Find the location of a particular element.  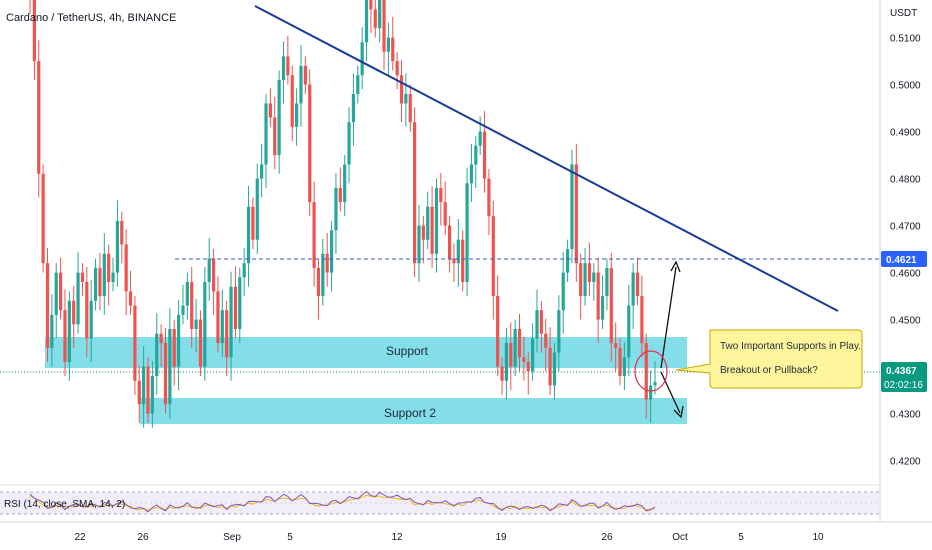

highlight-circle is located at coordinates (651, 371).